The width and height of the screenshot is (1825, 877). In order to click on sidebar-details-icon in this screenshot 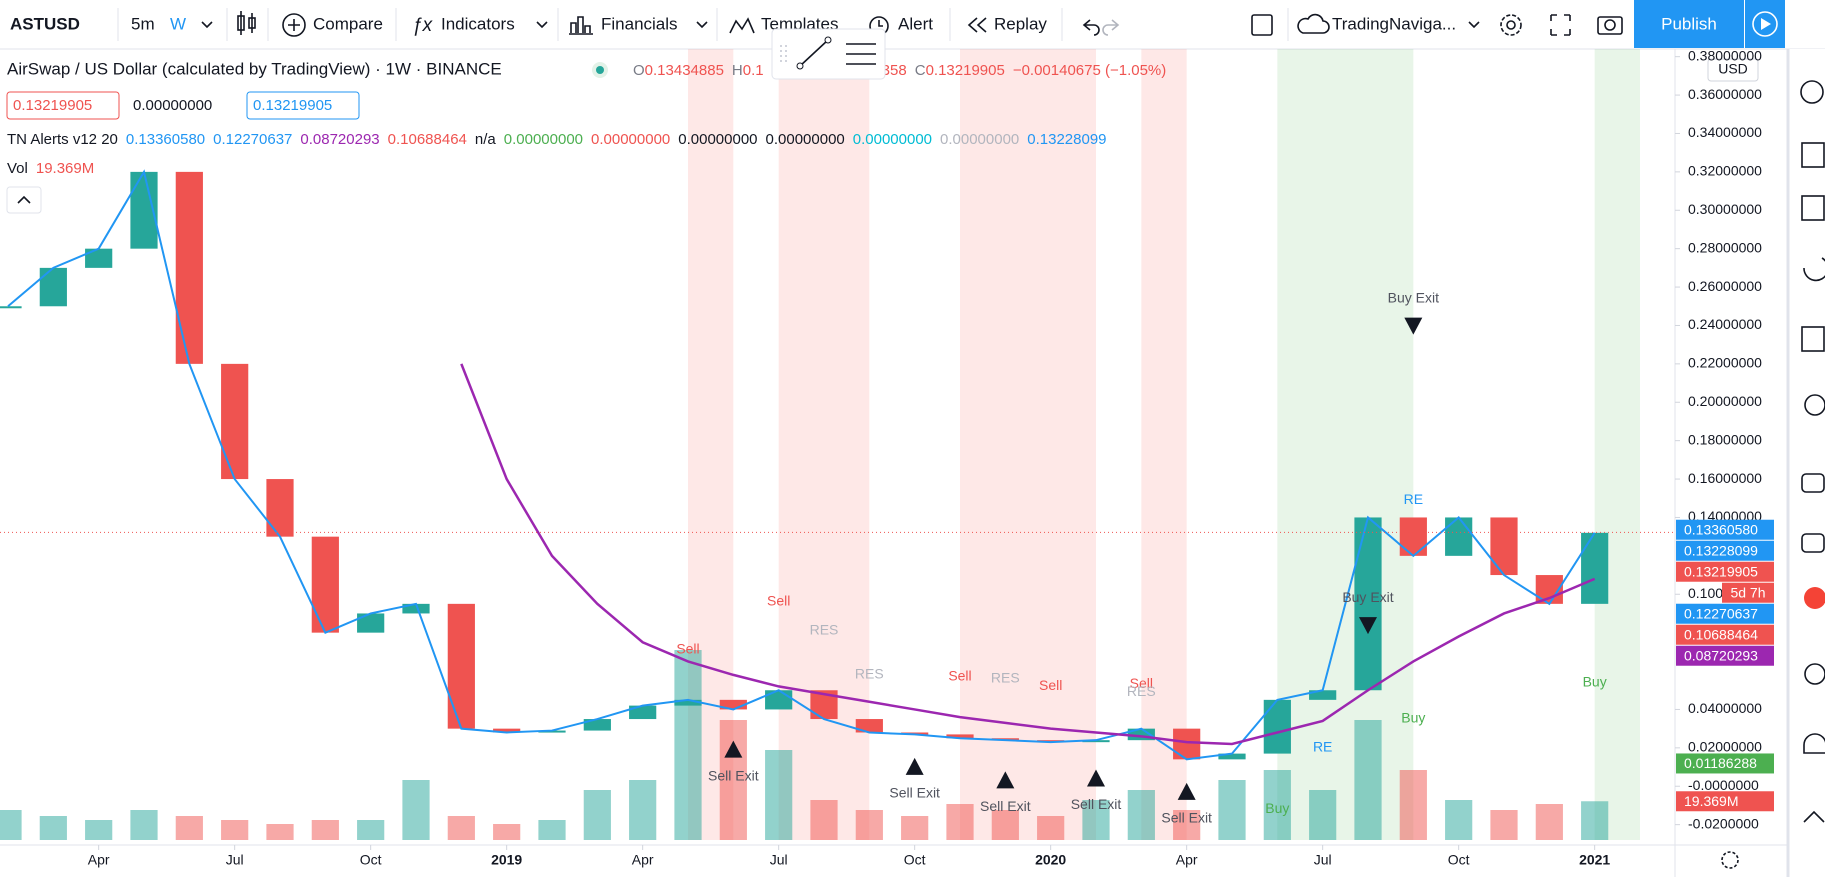, I will do `click(1813, 208)`.